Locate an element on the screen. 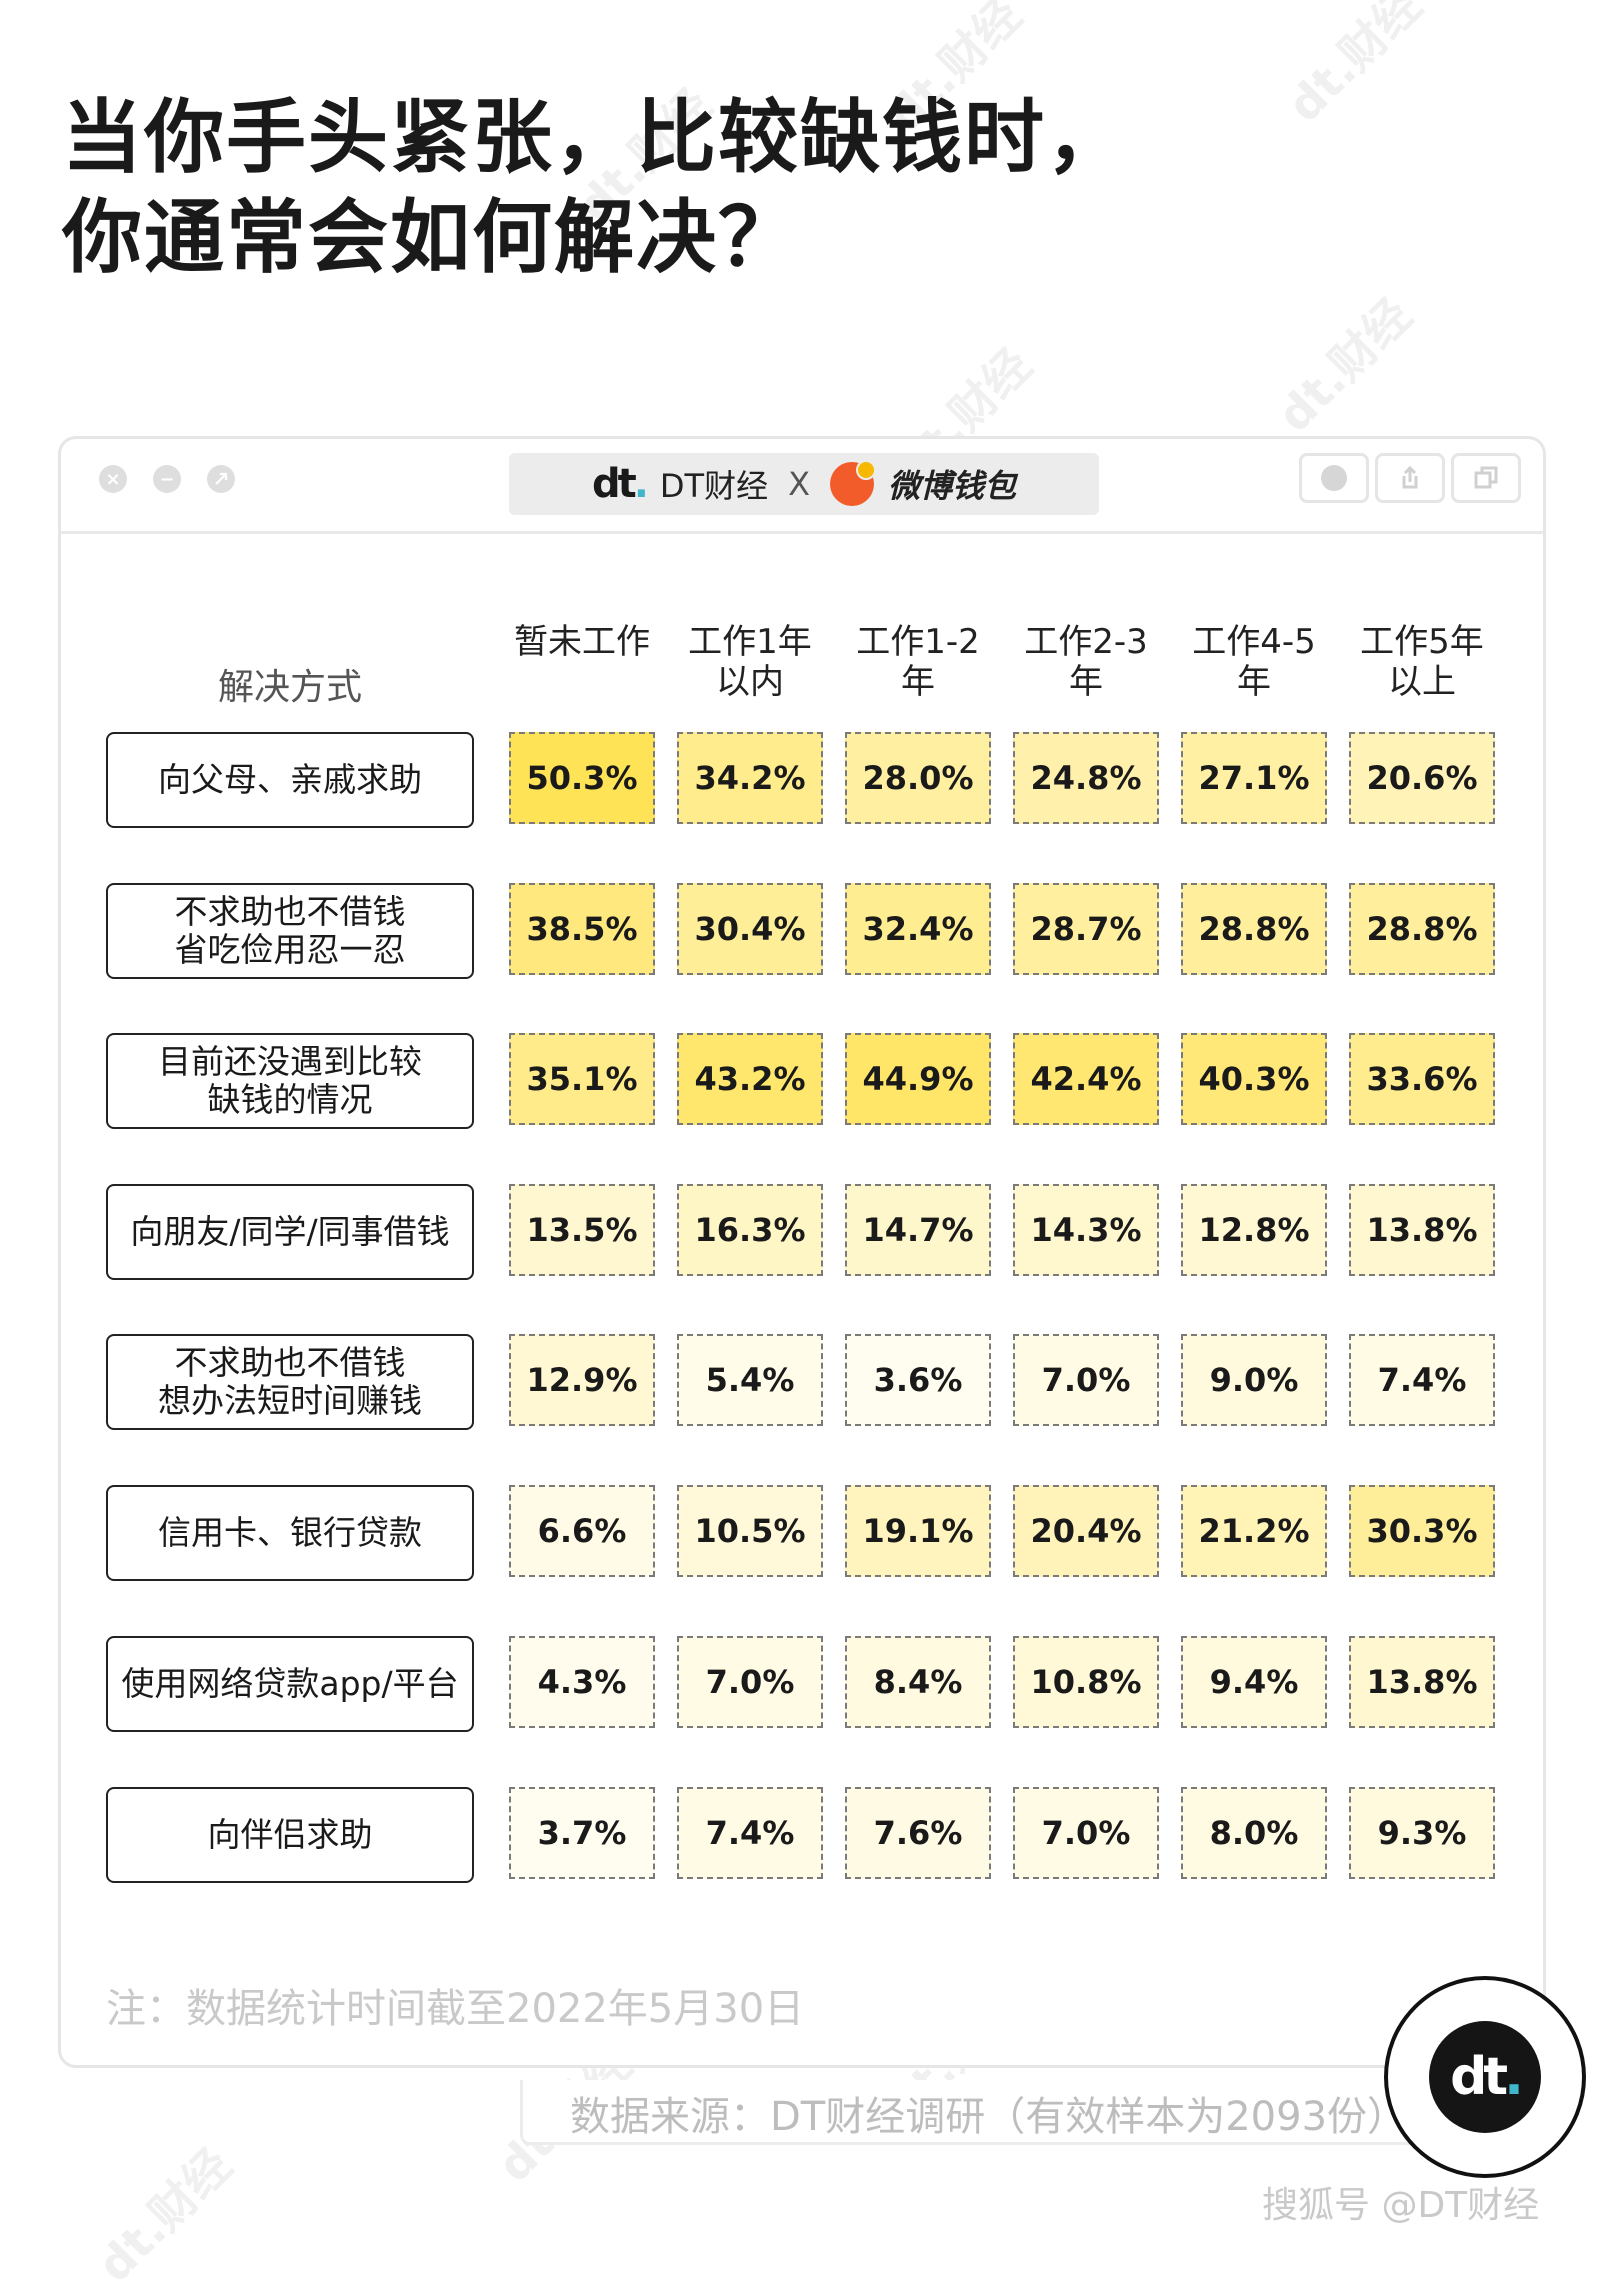 Image resolution: width=1601 pixels, height=2294 pixels. brand-dt-label: DT财经 is located at coordinates (714, 486).